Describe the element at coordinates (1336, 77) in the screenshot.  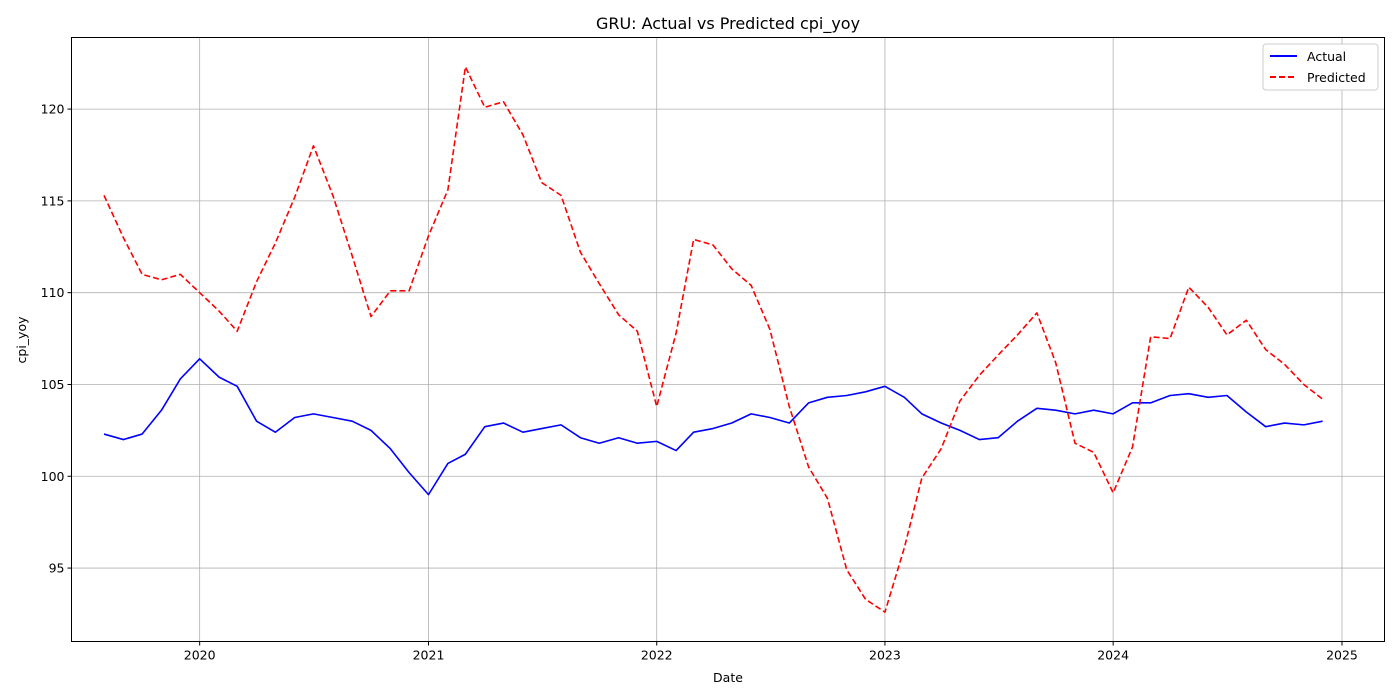
I see `legend-predicted-label: Predicted` at that location.